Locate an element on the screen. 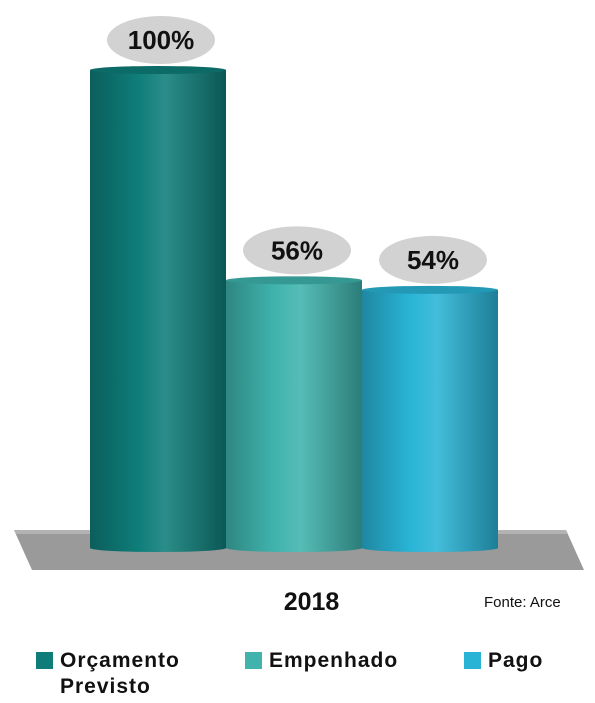 The width and height of the screenshot is (595, 703). value-label: 100% is located at coordinates (161, 40).